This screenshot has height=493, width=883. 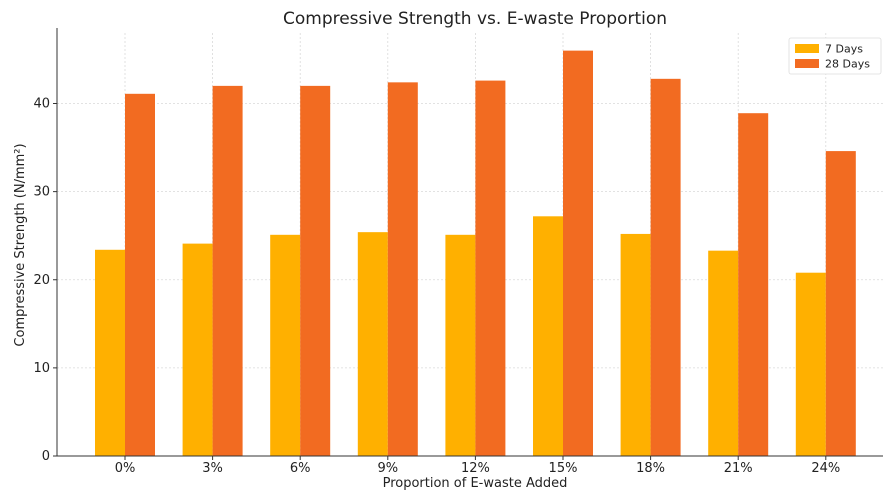 What do you see at coordinates (475, 468) in the screenshot?
I see `x-tick-label: 12%` at bounding box center [475, 468].